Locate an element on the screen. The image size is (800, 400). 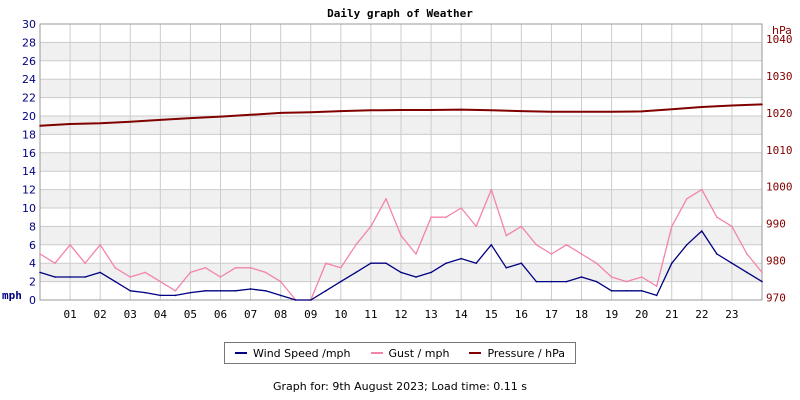
x-tick-label: 02 is located at coordinates (100, 314).